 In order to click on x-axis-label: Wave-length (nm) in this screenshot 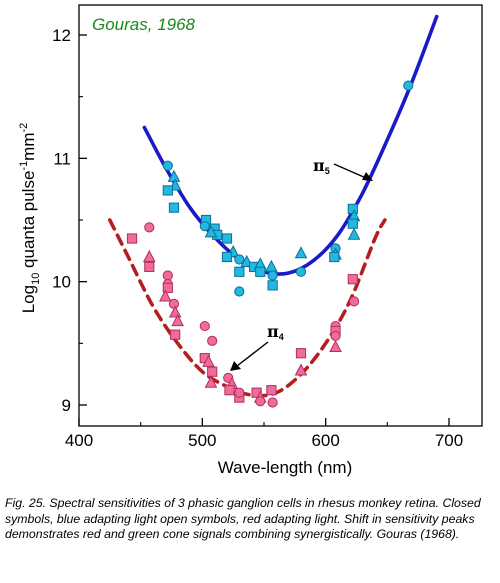, I will do `click(285, 467)`.